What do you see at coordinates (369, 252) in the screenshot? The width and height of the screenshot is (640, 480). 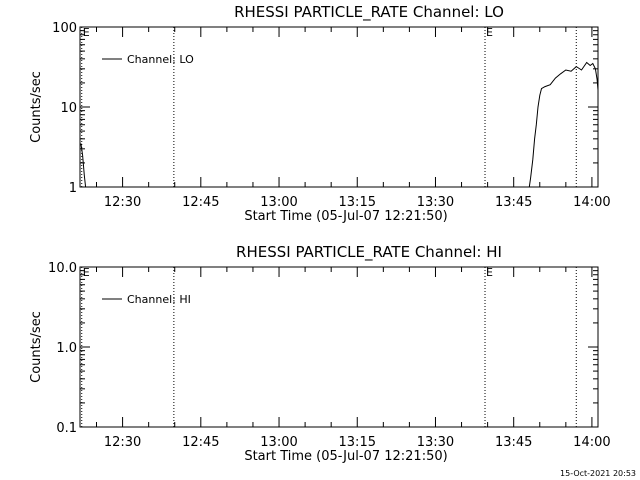 I see `chart-title: RHESSI PARTICLE_RATE Channel: HI` at bounding box center [369, 252].